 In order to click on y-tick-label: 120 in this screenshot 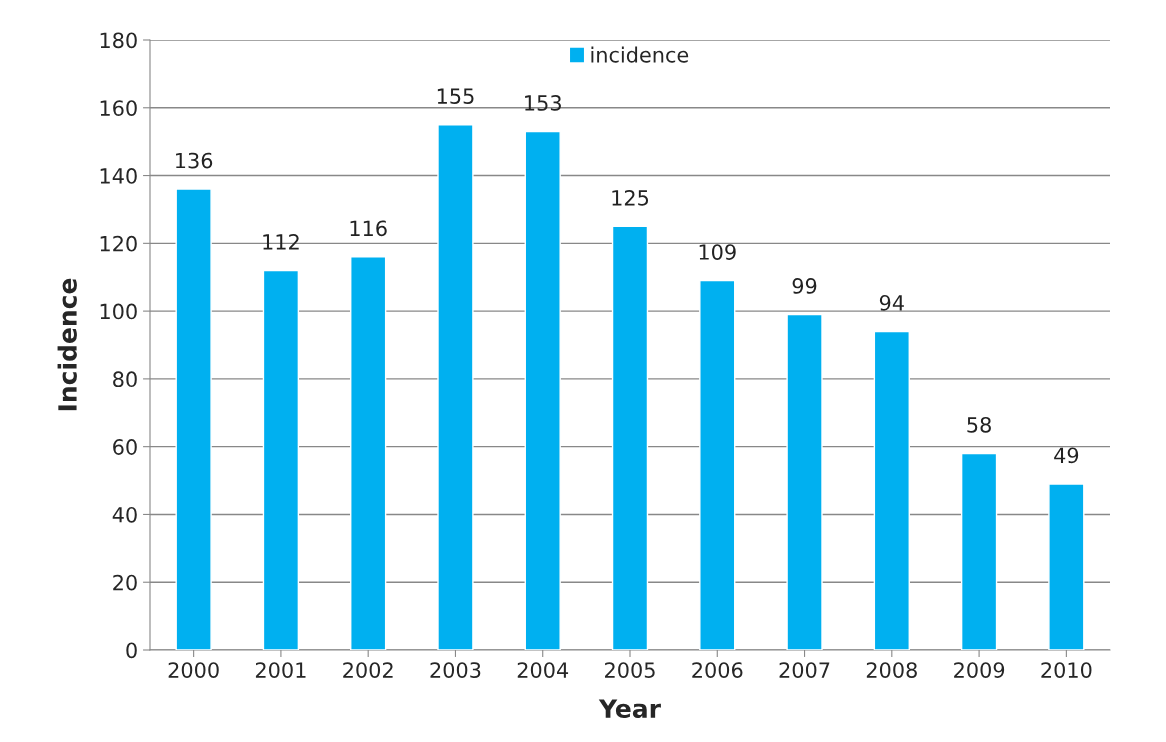, I will do `click(118, 243)`.